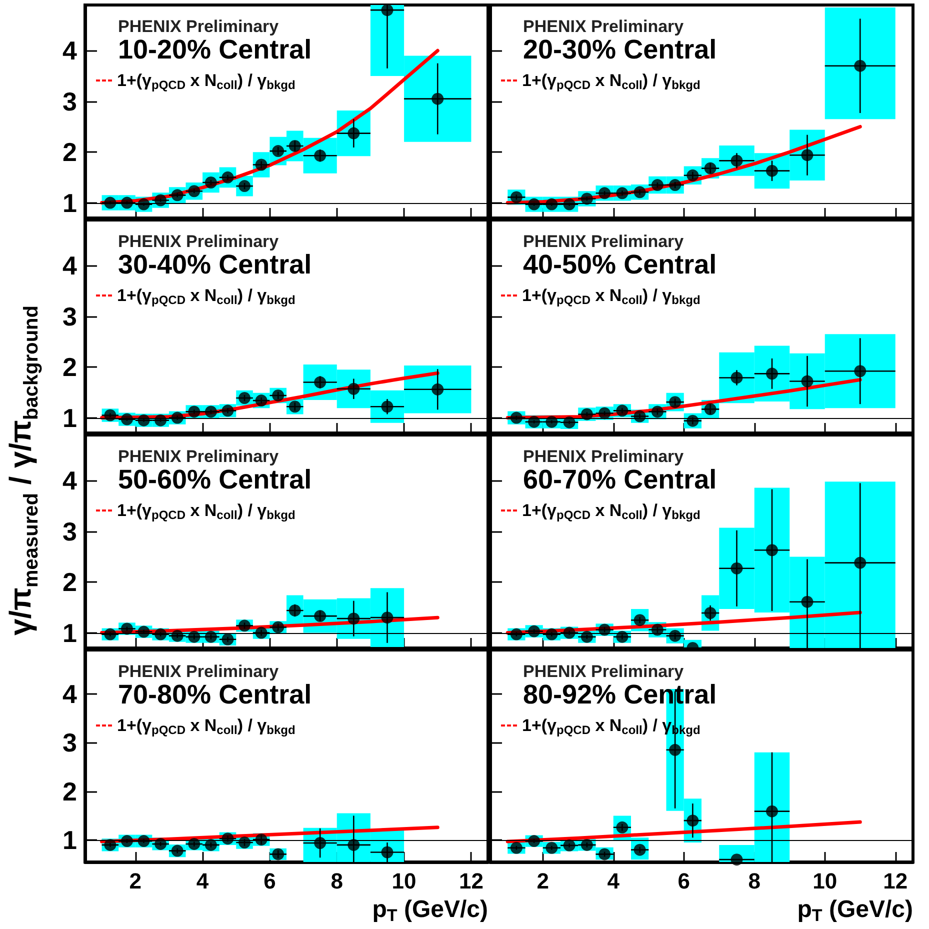 This screenshot has height=929, width=929. What do you see at coordinates (620, 479) in the screenshot?
I see `text: 60-70% Central` at bounding box center [620, 479].